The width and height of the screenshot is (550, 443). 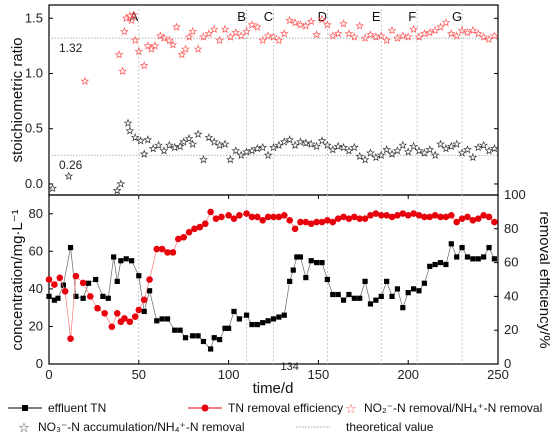 What do you see at coordinates (510, 279) in the screenshot?
I see `bottom-right-y-axis: 0 20 40 60 80 100` at bounding box center [510, 279].